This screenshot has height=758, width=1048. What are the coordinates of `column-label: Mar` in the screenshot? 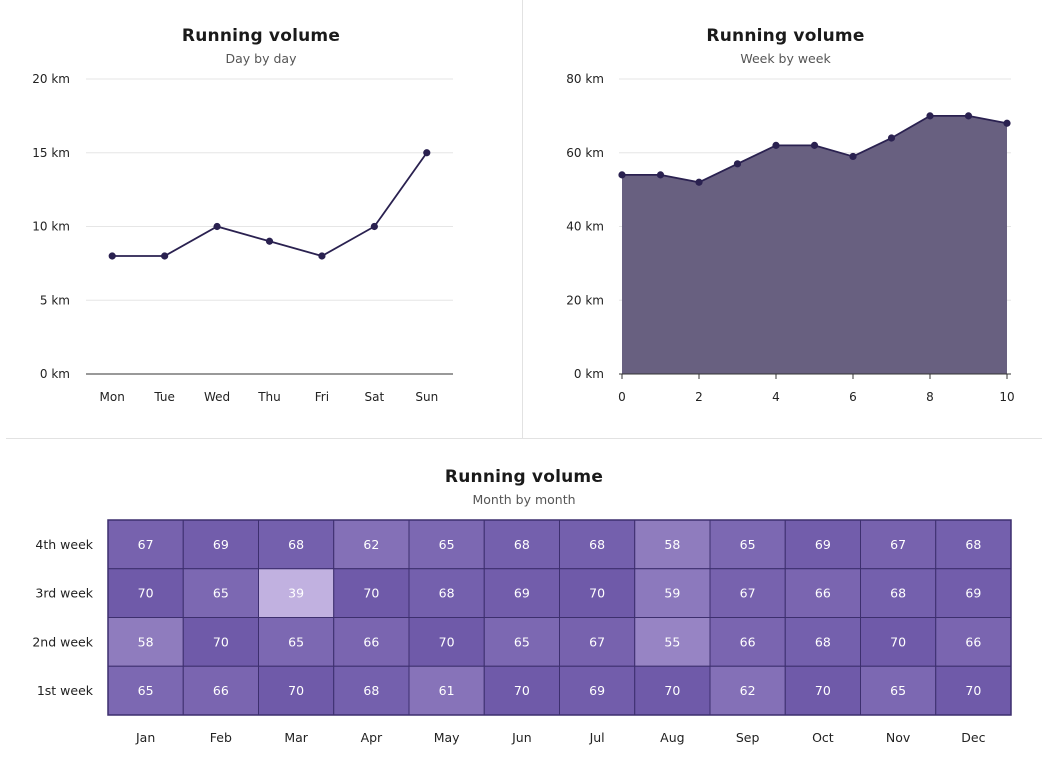 It's located at (296, 737).